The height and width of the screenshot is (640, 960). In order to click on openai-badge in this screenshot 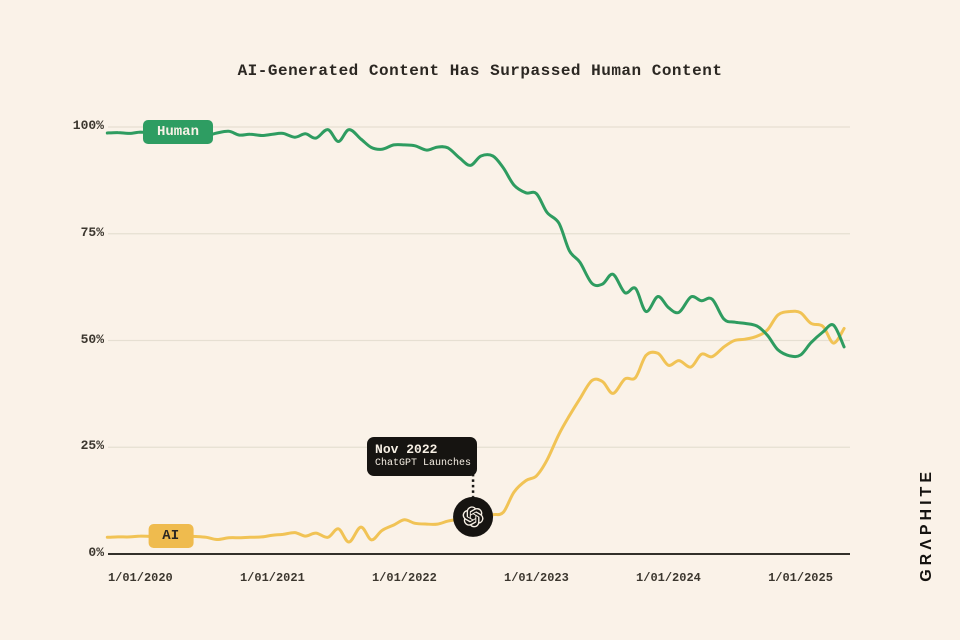, I will do `click(473, 516)`.